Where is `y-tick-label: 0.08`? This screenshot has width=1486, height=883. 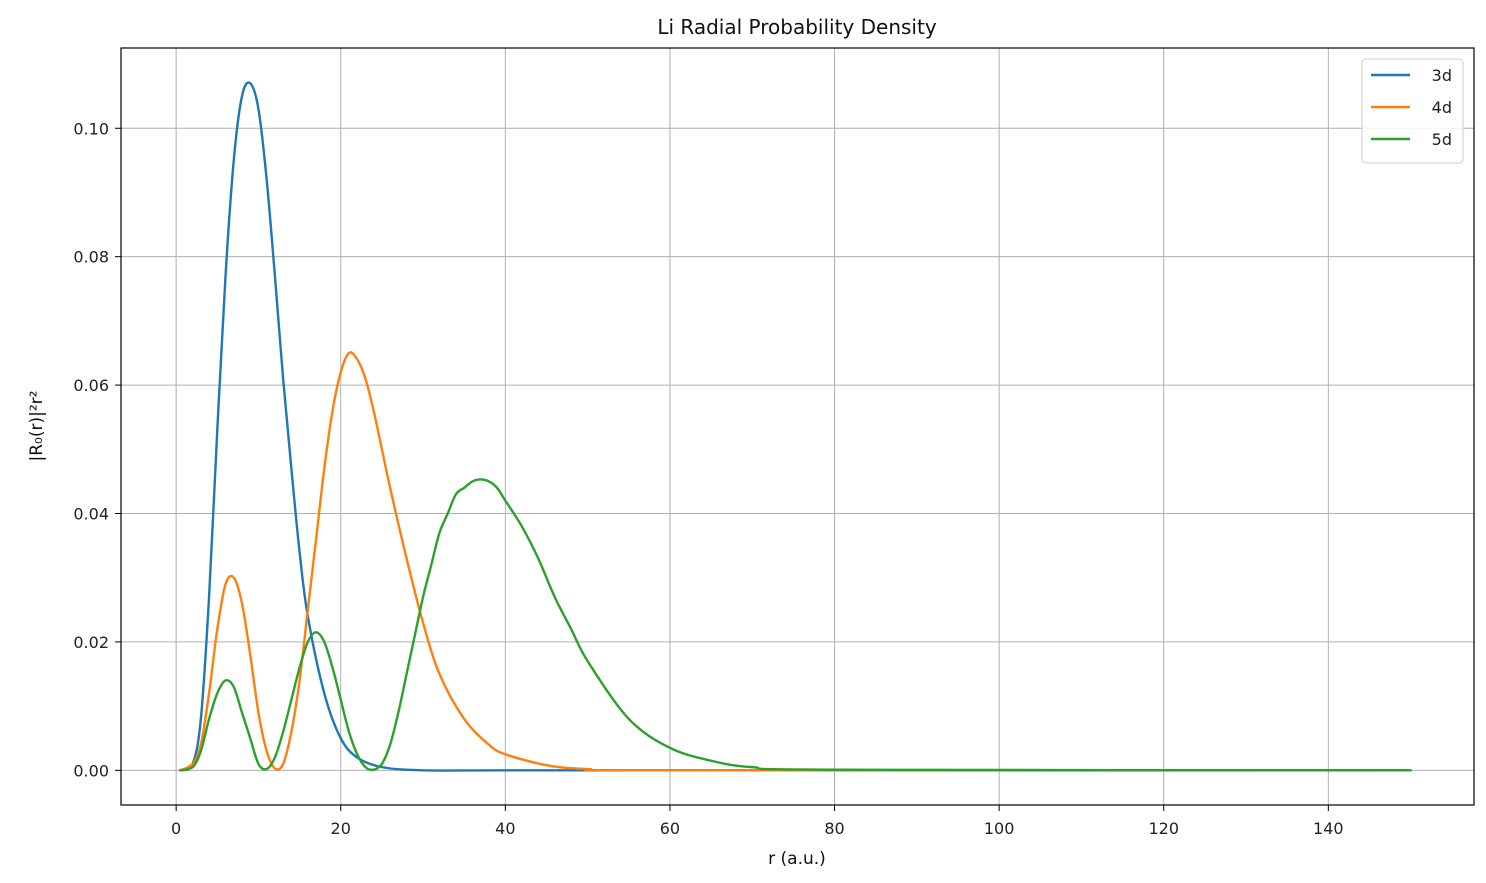 y-tick-label: 0.08 is located at coordinates (91, 257).